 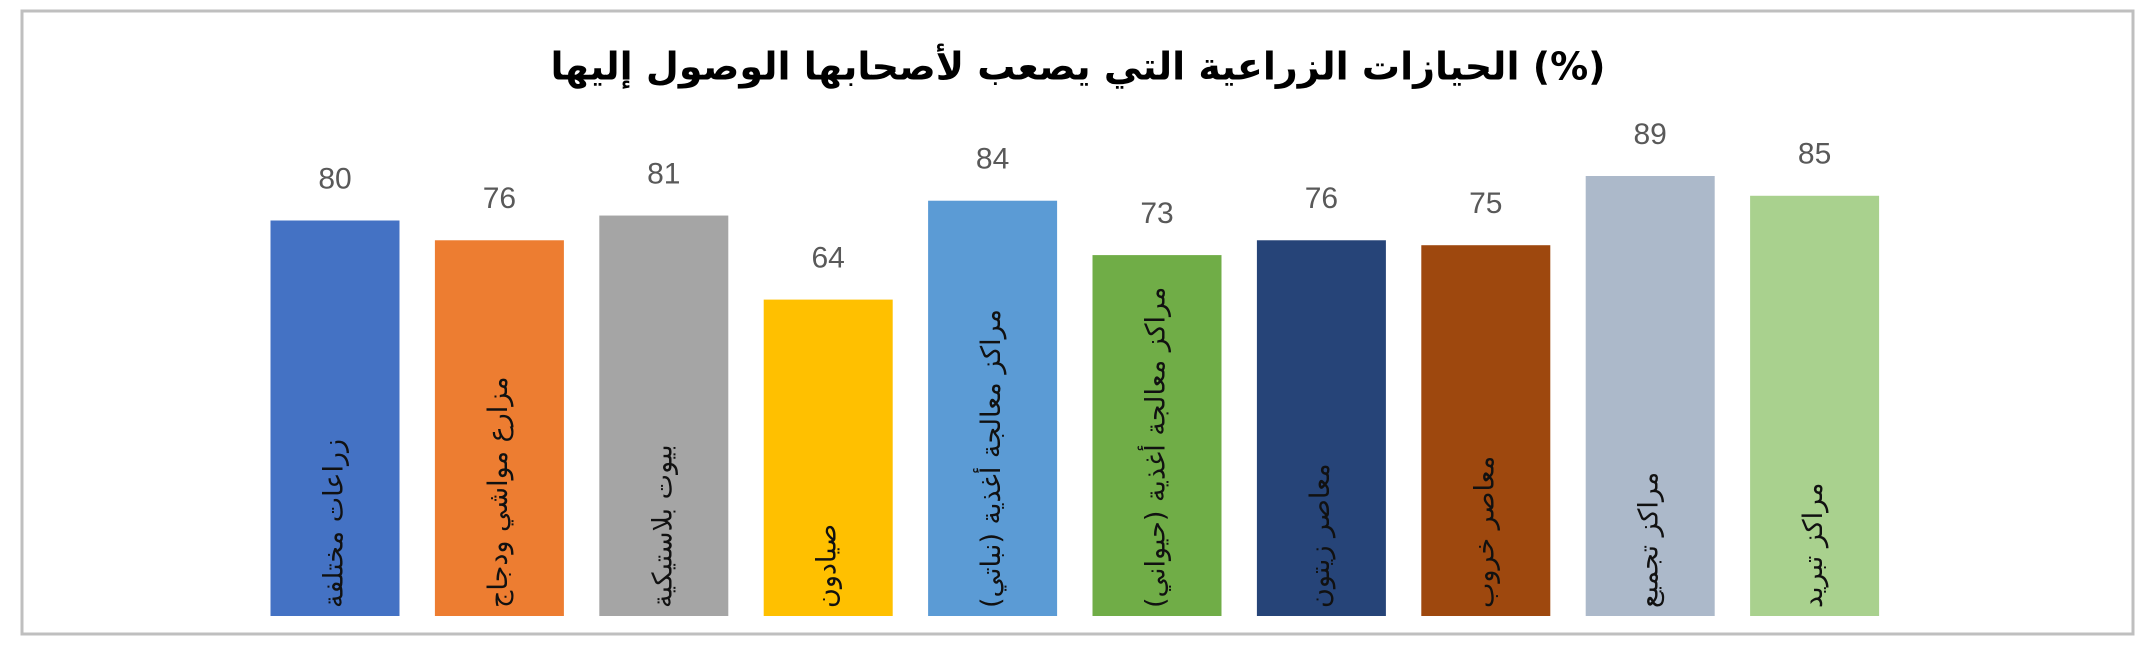 What do you see at coordinates (498, 492) in the screenshot?
I see `category-label: مزارع مواشي ودجاج` at bounding box center [498, 492].